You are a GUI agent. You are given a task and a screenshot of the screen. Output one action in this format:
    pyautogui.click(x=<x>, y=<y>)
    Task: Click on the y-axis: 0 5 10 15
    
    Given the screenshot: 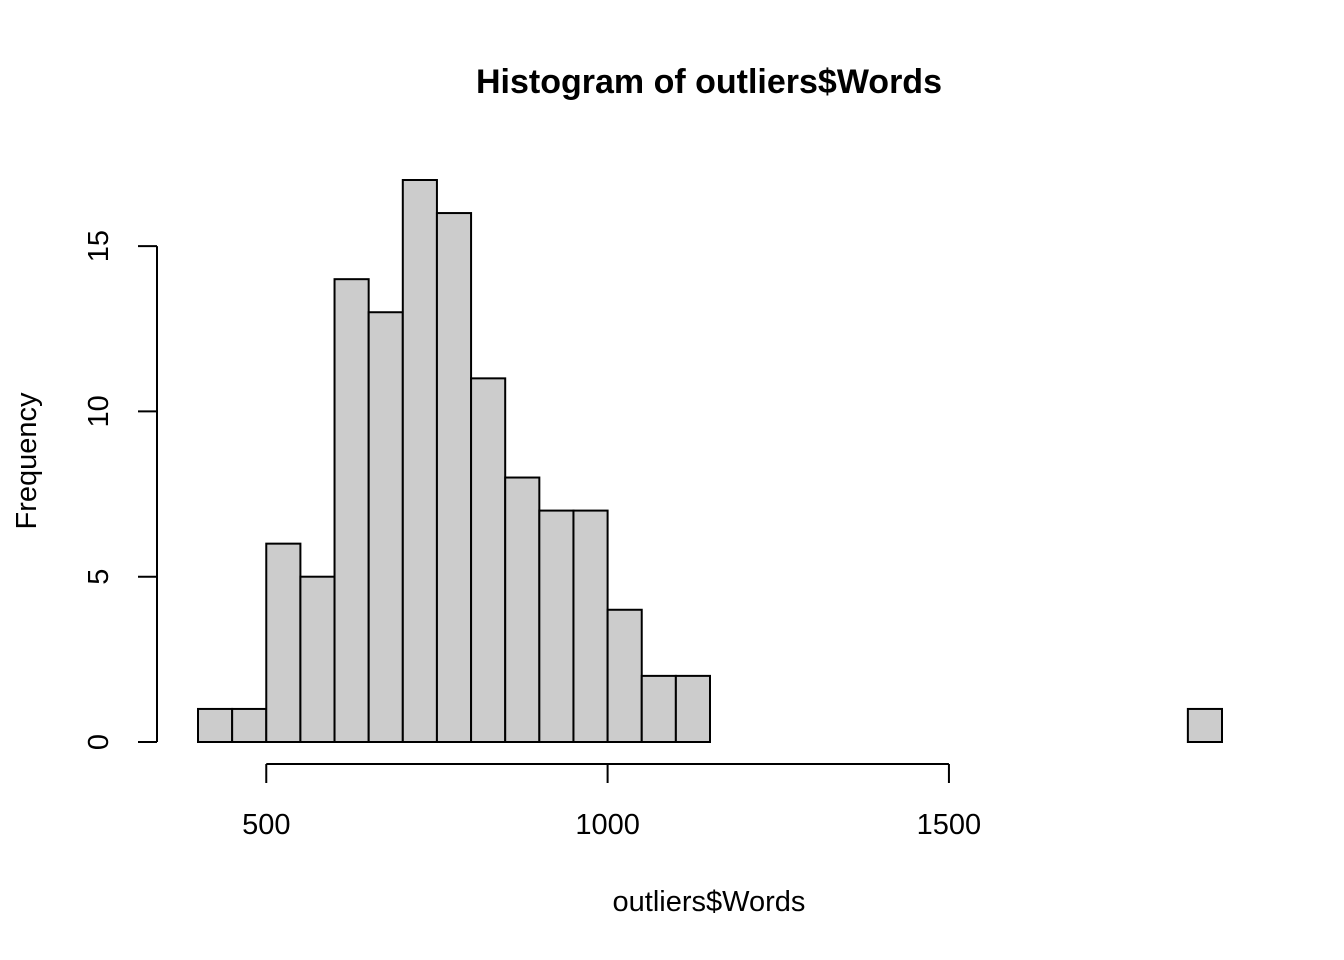 What is the action you would take?
    pyautogui.click(x=120, y=490)
    